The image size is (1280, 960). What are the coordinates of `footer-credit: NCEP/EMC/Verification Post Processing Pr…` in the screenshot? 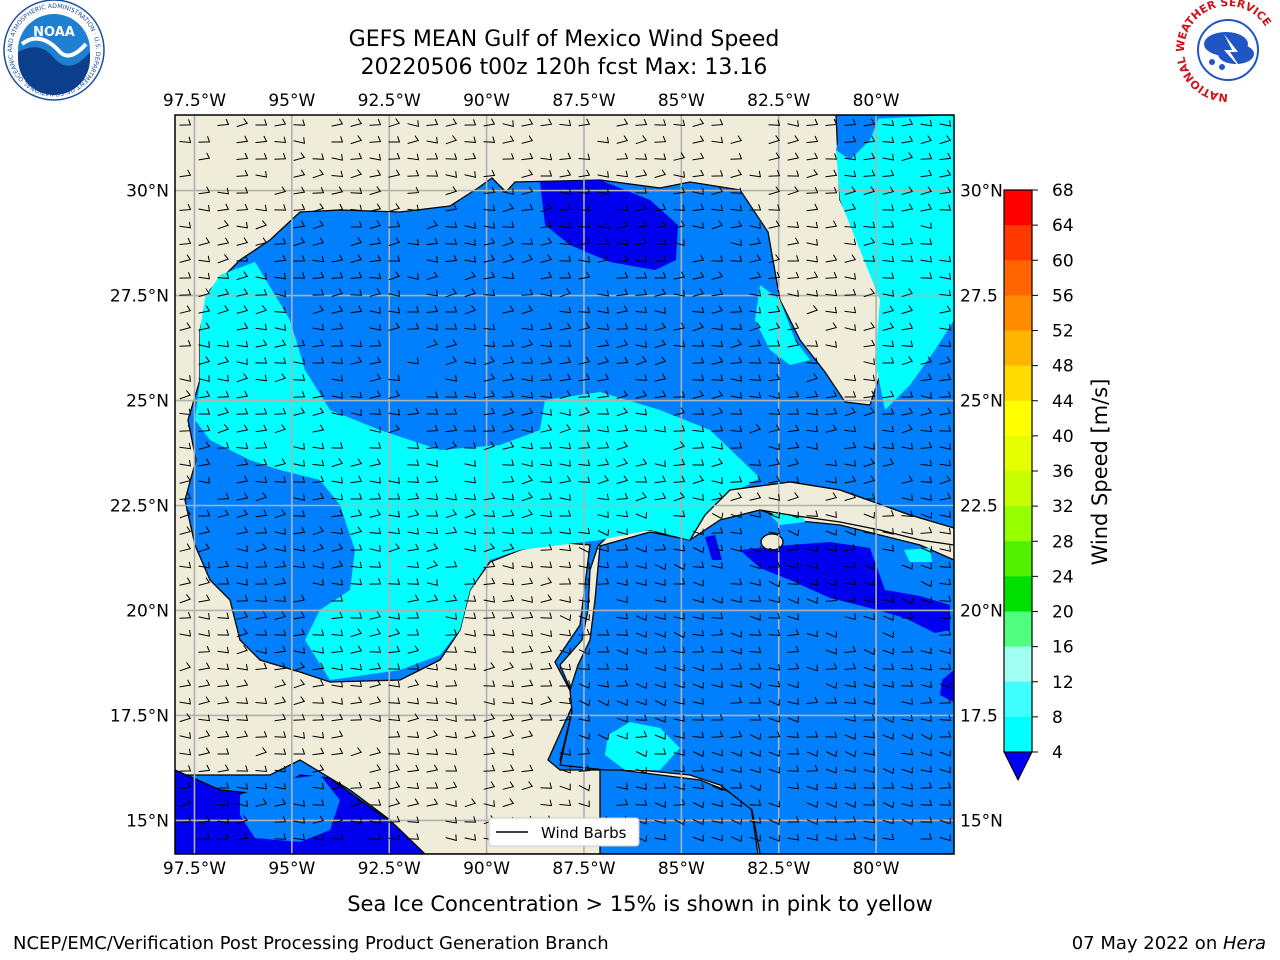 It's located at (311, 943).